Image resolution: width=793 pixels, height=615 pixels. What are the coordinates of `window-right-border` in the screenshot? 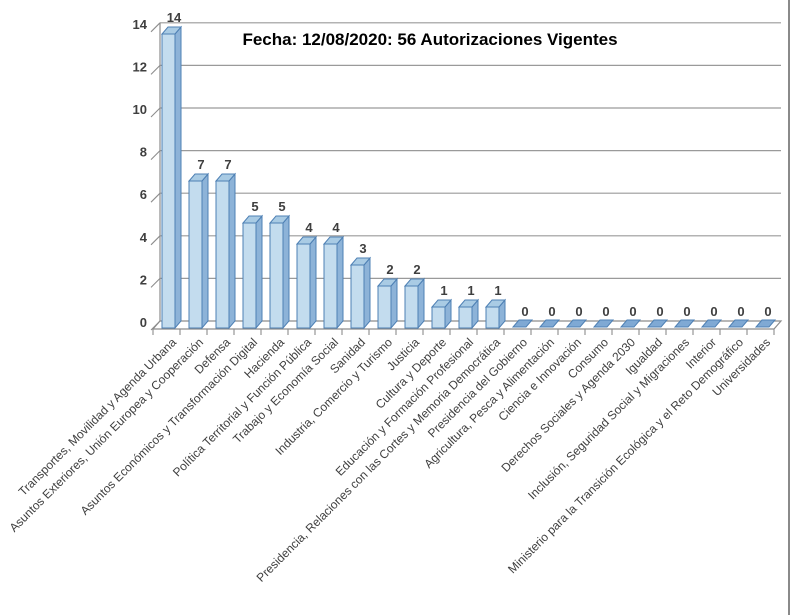 It's located at (789, 307).